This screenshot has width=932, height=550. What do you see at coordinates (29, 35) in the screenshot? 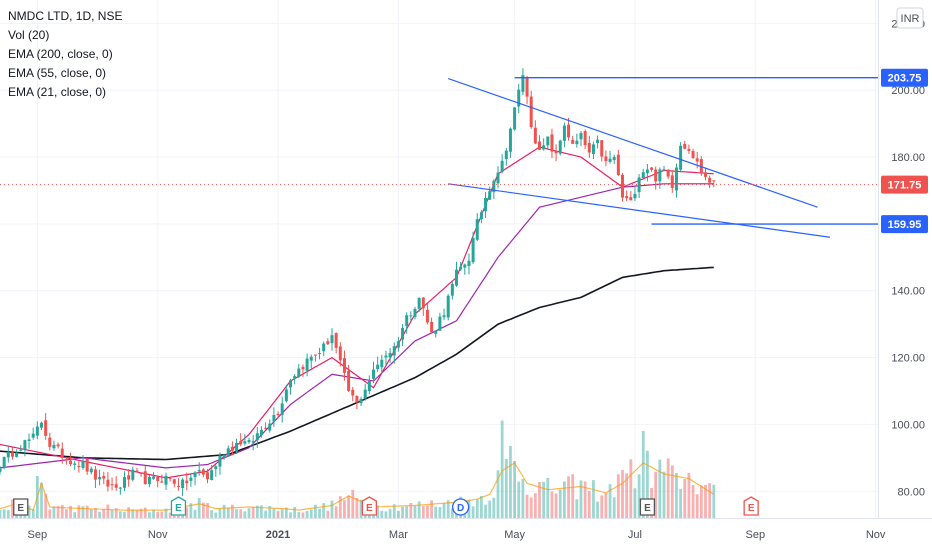
I see `legend-volume: Vol (20)` at bounding box center [29, 35].